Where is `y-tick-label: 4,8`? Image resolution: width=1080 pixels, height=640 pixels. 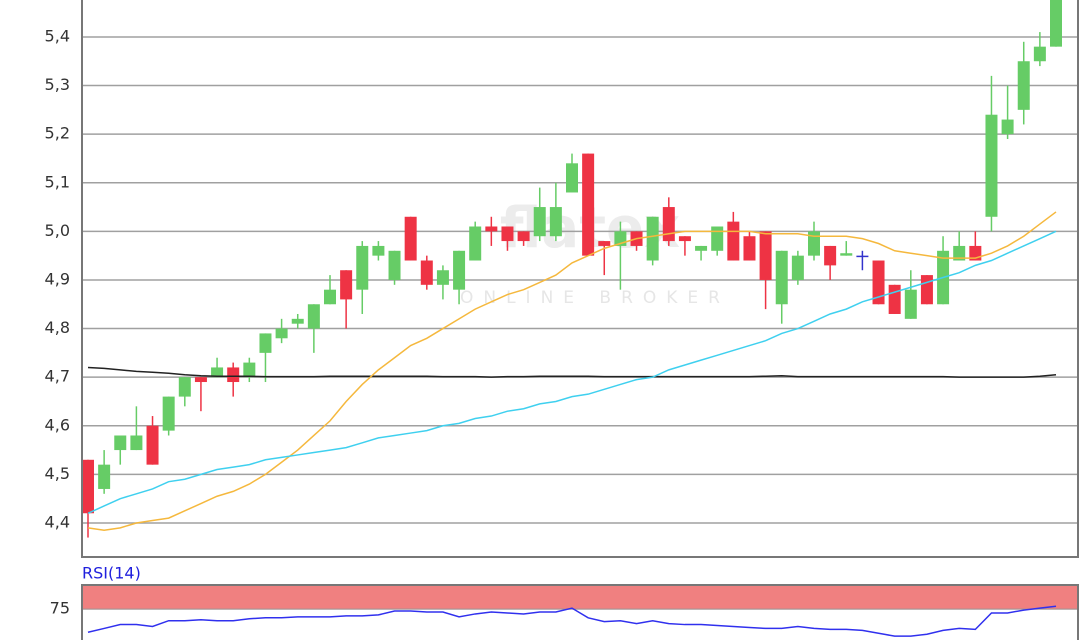 y-tick-label: 4,8 is located at coordinates (57, 327).